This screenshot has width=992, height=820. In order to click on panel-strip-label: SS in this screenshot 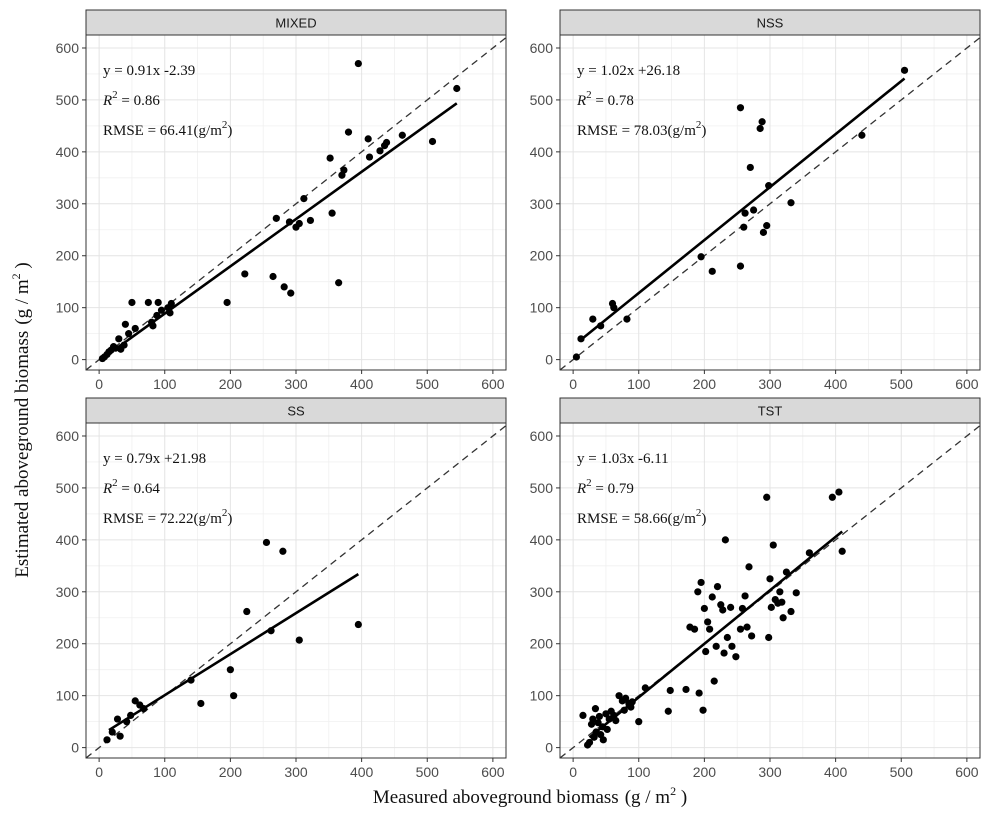, I will do `click(296, 411)`.